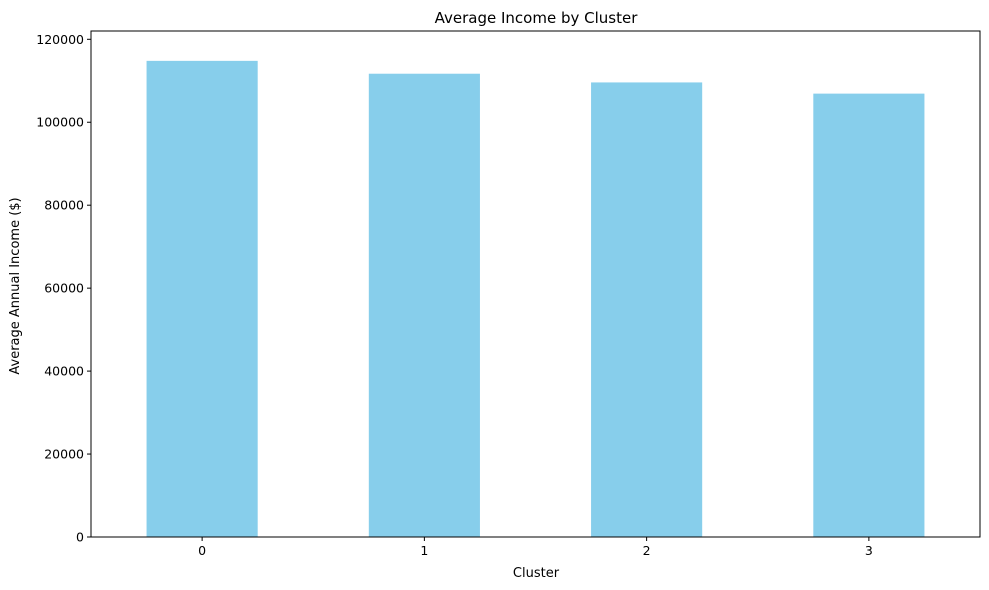 The image size is (989, 590). What do you see at coordinates (64, 454) in the screenshot?
I see `y-tick-label: 20000` at bounding box center [64, 454].